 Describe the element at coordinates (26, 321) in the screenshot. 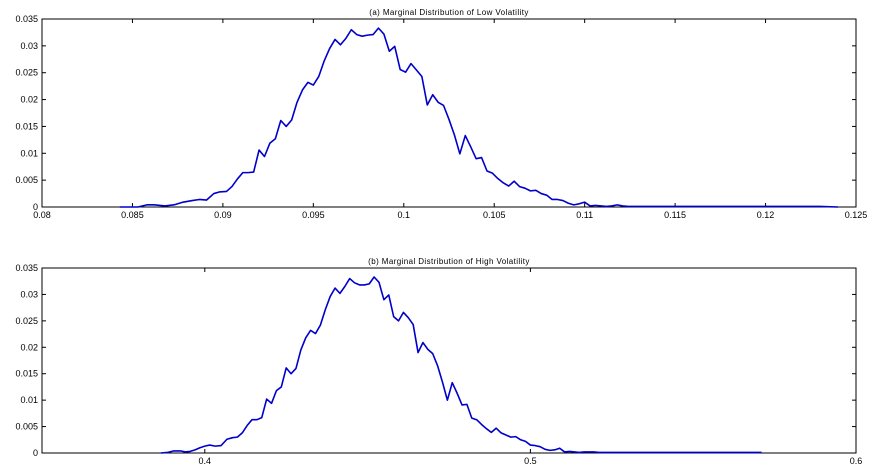

I see `y-tick-label: 0.025` at that location.